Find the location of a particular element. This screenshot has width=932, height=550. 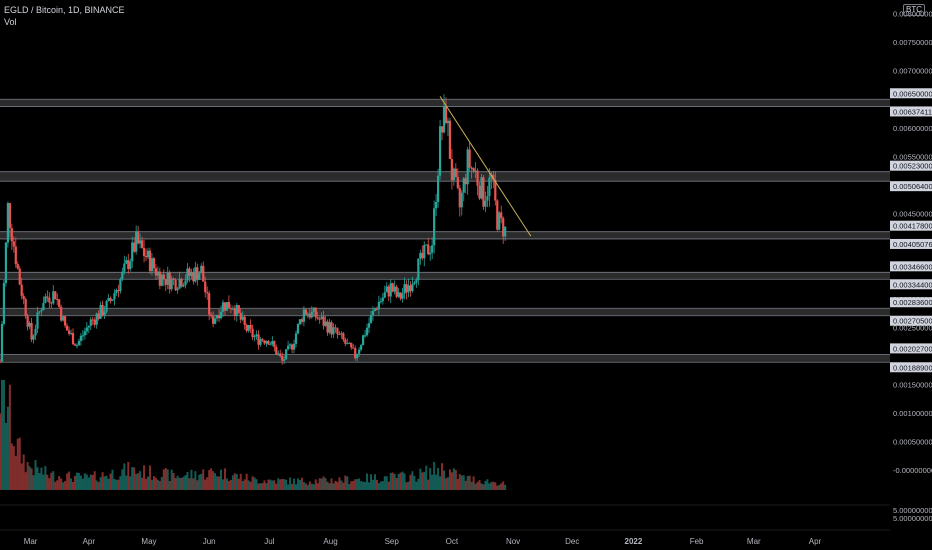

chart-legend: EGLD / Bitcoin, 1D, BINANCE Vol is located at coordinates (64, 16).